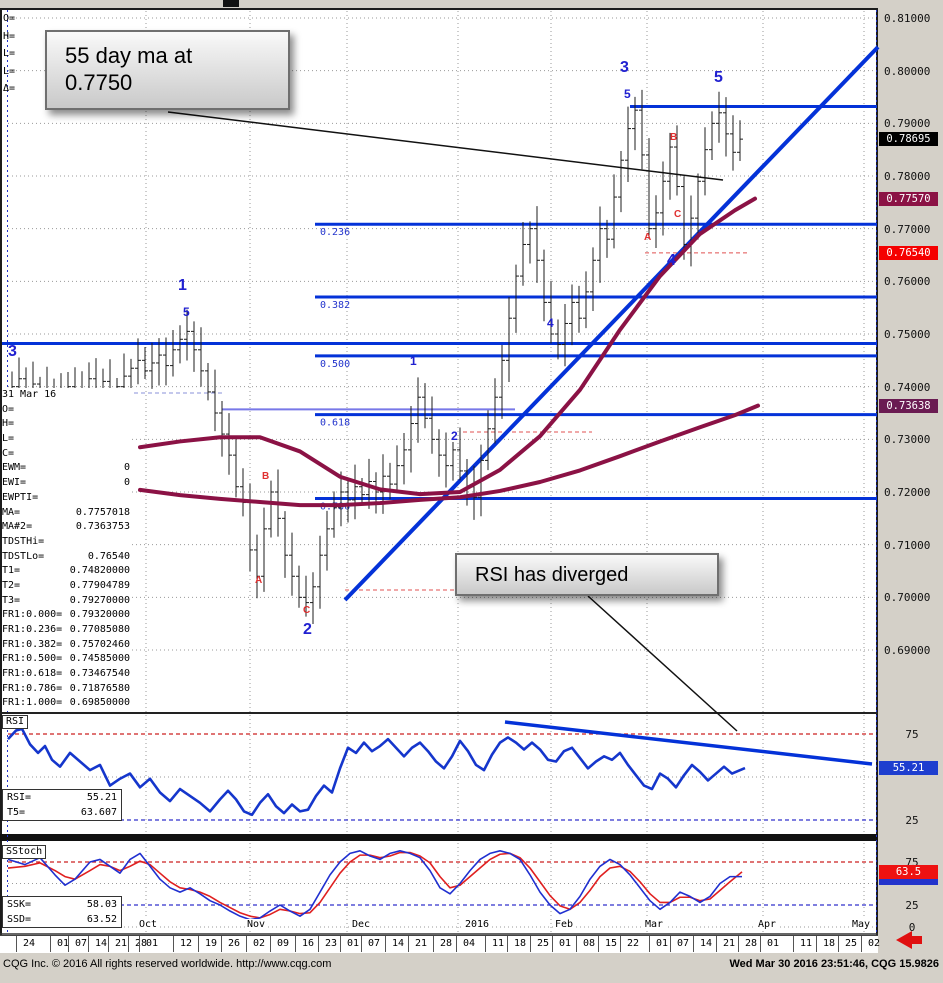 The image size is (943, 983). I want to click on month-label: Feb, so click(564, 924).